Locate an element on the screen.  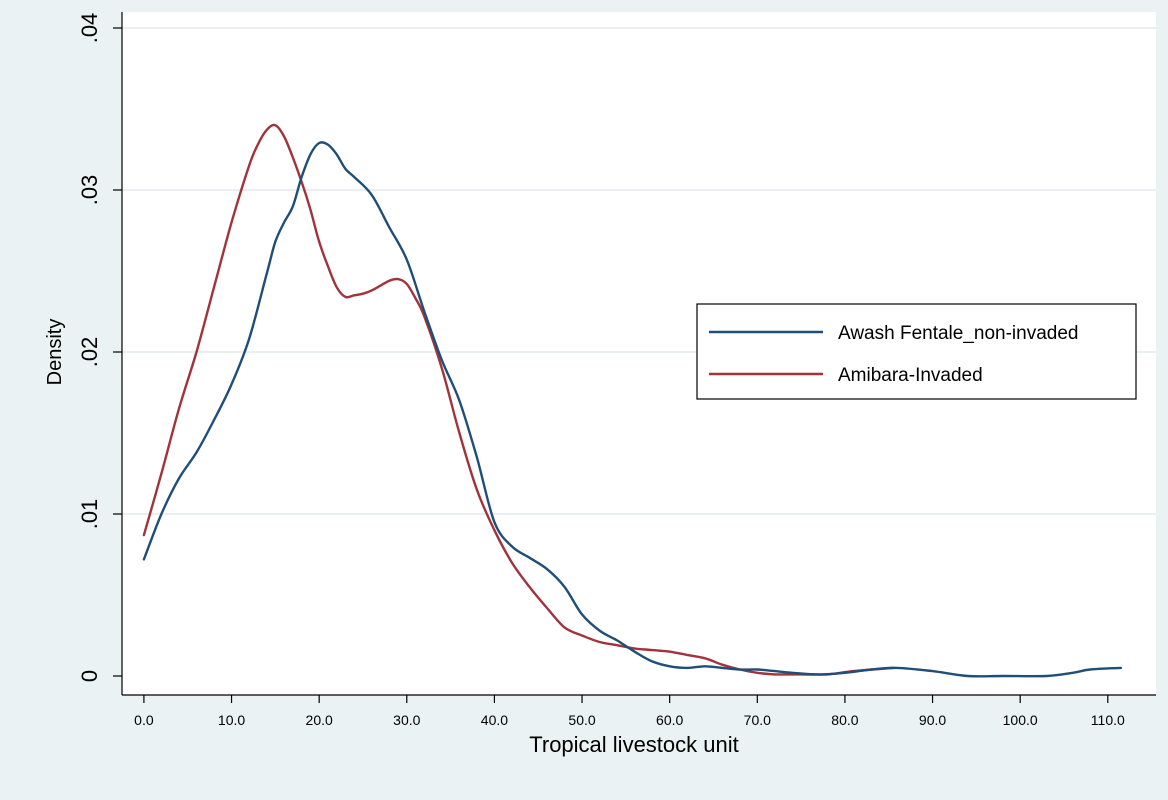
y-tick-label: .01 is located at coordinates (89, 514).